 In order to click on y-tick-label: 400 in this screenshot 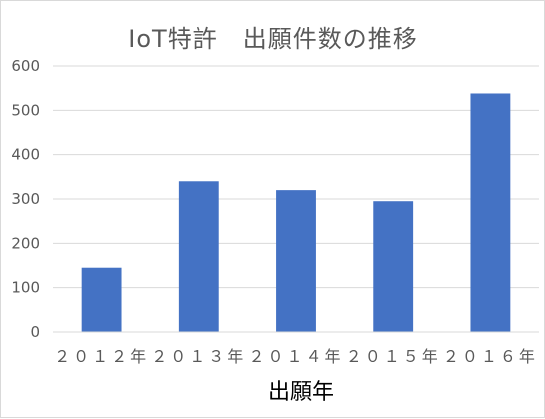, I will do `click(25, 155)`.